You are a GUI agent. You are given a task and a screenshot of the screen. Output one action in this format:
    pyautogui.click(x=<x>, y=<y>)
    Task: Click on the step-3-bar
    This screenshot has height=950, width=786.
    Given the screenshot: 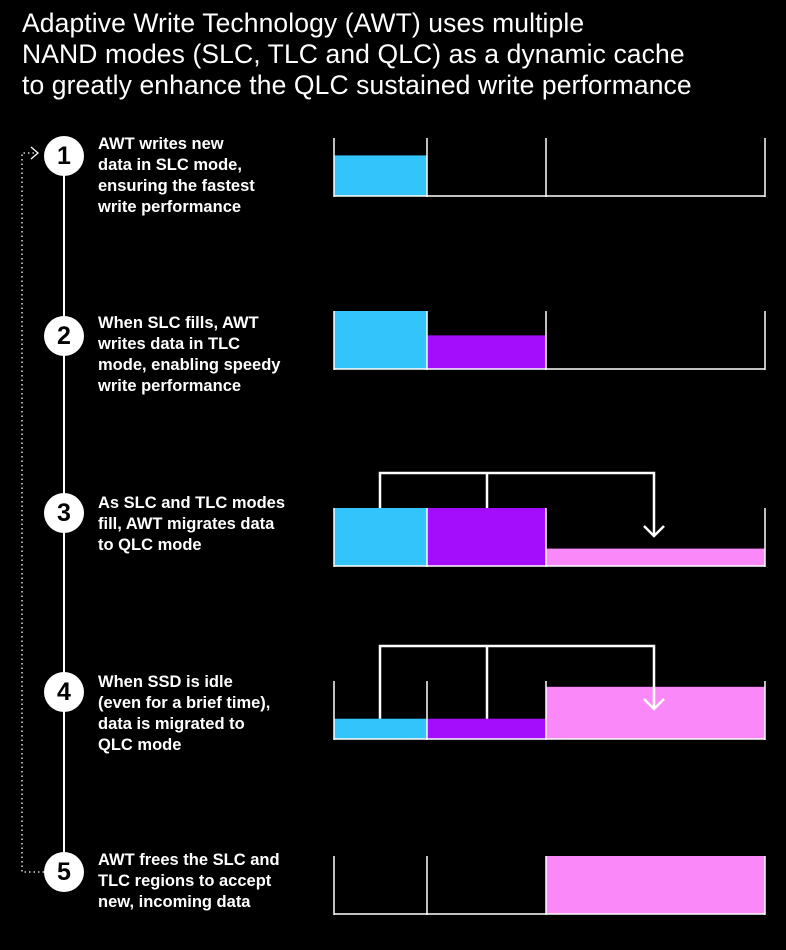 What is the action you would take?
    pyautogui.click(x=549, y=519)
    